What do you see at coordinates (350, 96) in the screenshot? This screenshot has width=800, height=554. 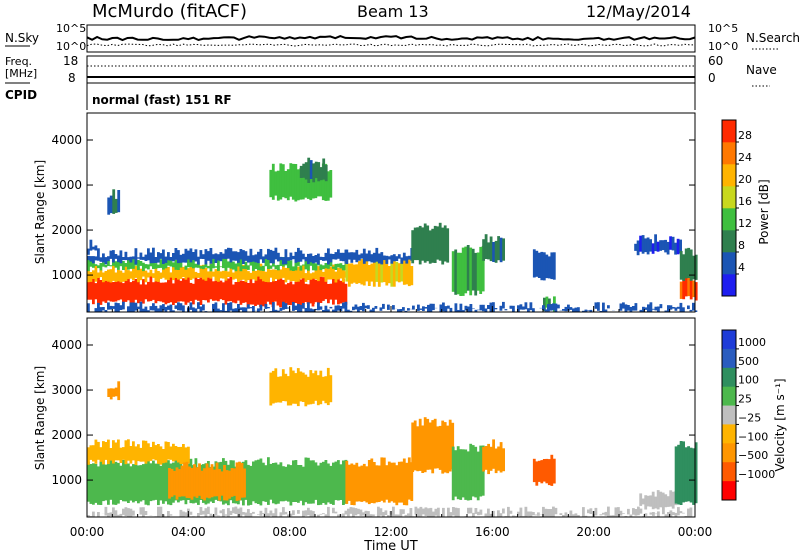 I see `cpid-panel: CPID normal (fast) 151 RF` at bounding box center [350, 96].